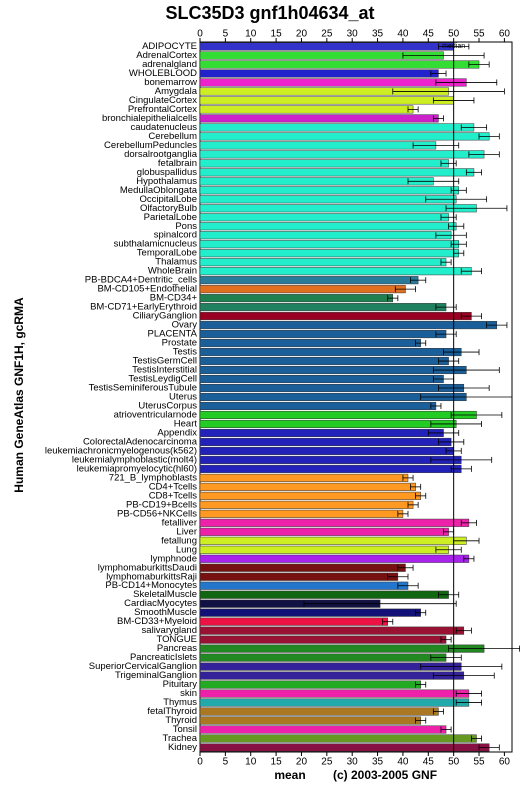 The width and height of the screenshot is (520, 795). I want to click on category-label: PB-BDCA4+Dentritic_cells, so click(141, 280).